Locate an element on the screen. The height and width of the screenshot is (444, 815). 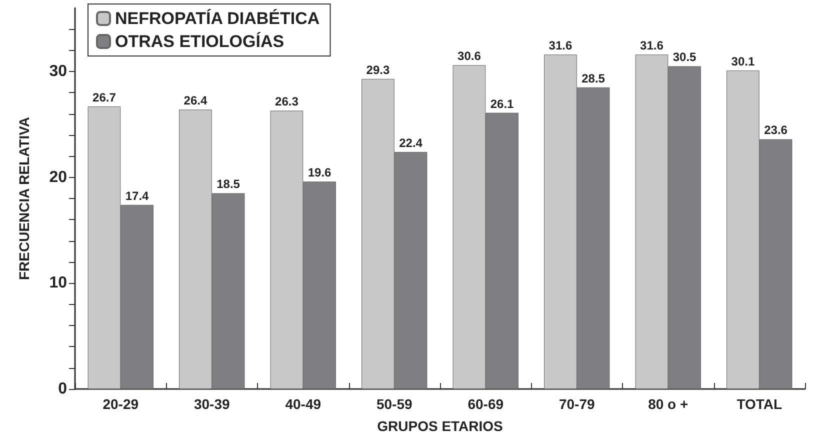
x-tick-label: TOTAL is located at coordinates (759, 404).